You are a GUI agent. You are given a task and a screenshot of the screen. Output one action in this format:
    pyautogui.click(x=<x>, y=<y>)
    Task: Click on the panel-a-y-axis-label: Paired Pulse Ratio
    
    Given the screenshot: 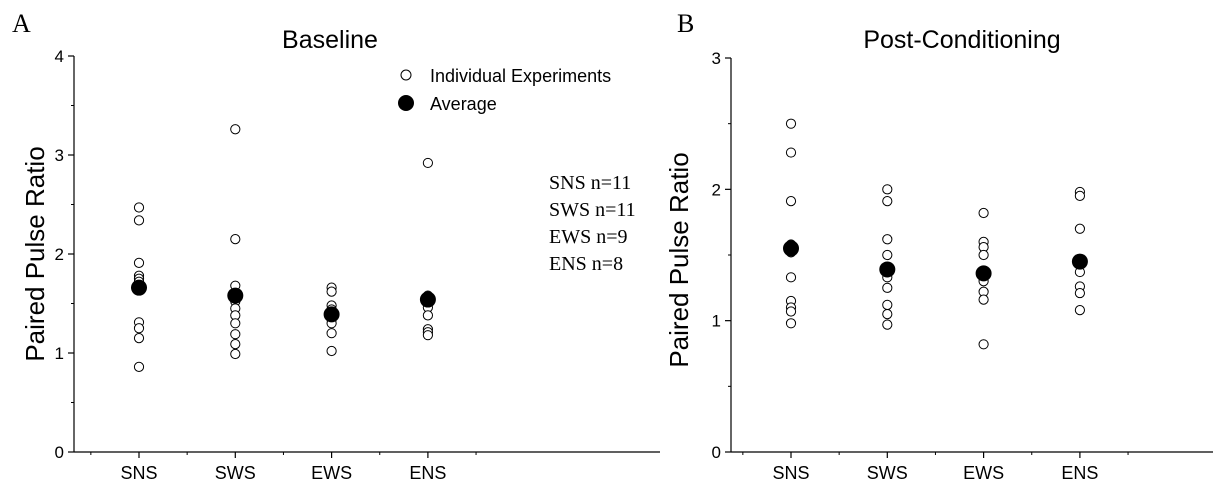 What is the action you would take?
    pyautogui.click(x=35, y=253)
    